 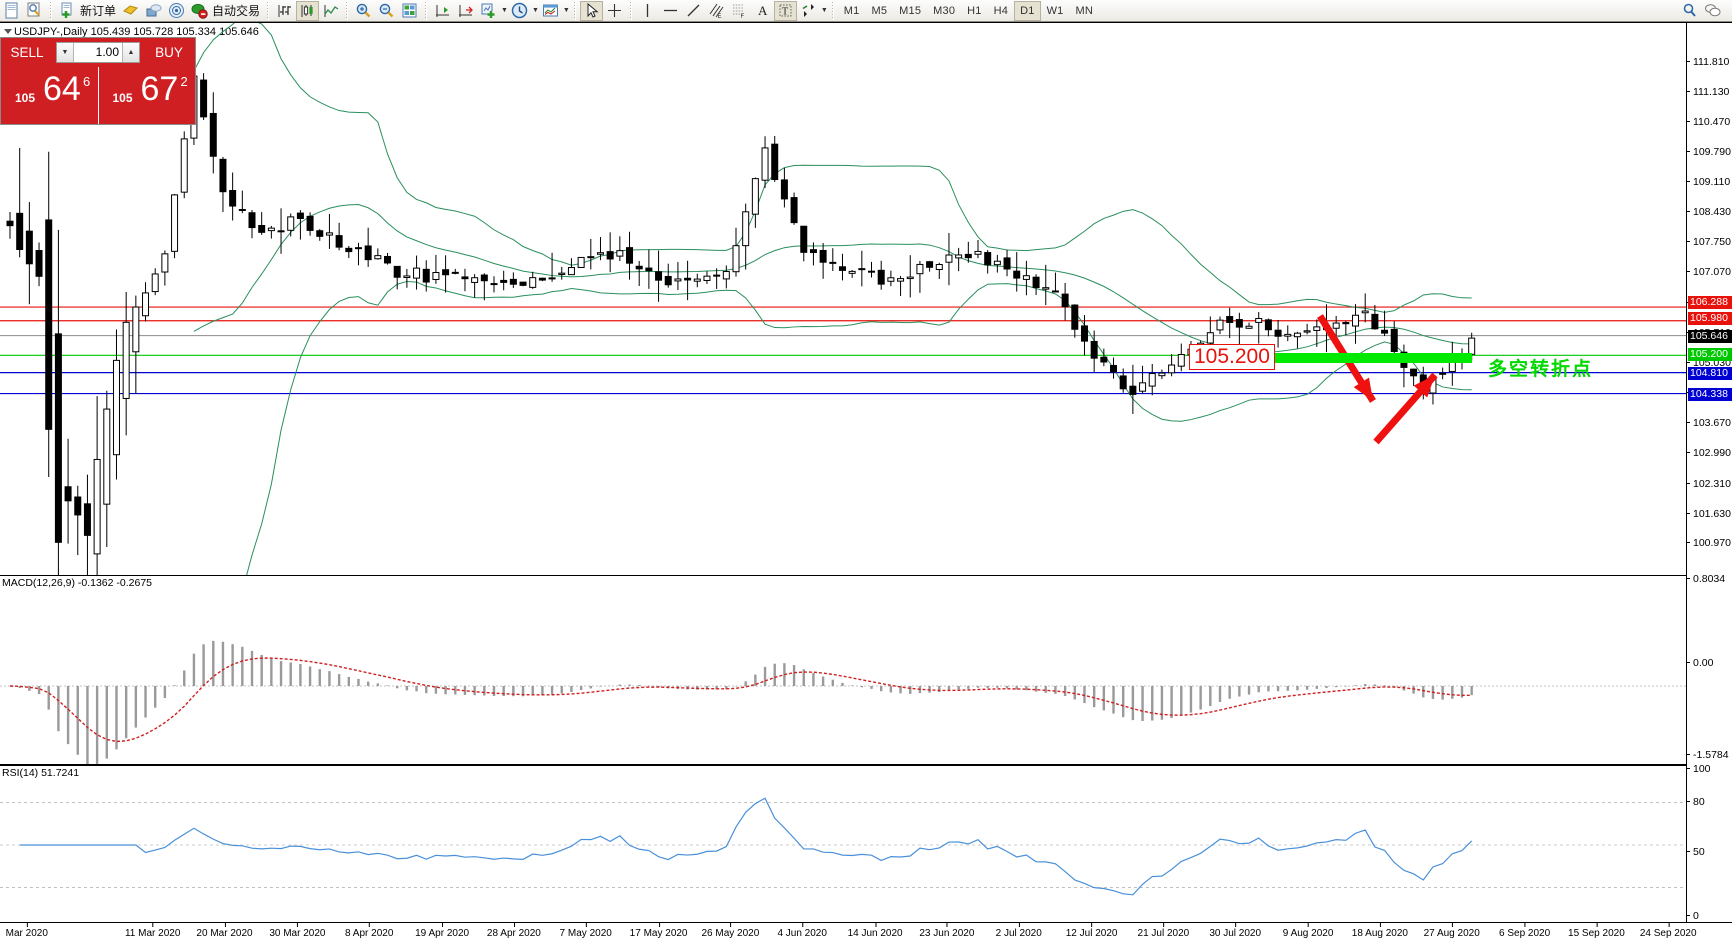 I want to click on price-tick: 108.430, so click(x=1709, y=212).